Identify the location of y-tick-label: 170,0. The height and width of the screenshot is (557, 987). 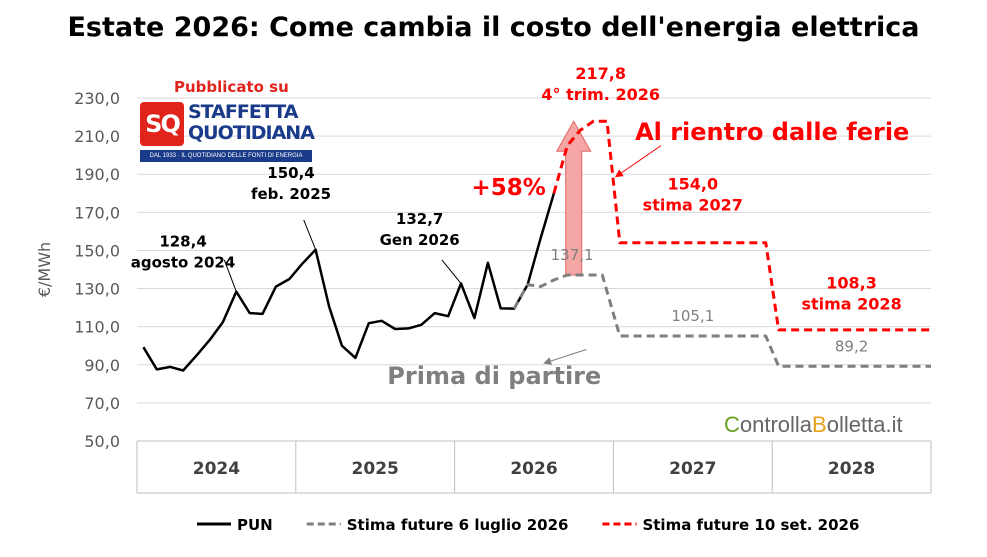
(97, 212).